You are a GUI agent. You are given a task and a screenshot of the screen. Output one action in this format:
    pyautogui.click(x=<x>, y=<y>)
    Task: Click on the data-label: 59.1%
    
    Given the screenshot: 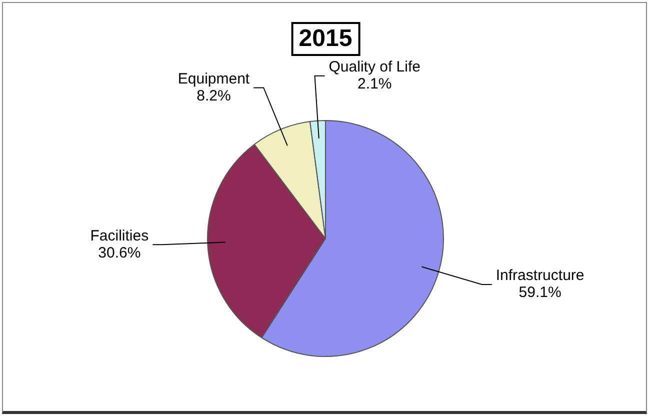 What is the action you would take?
    pyautogui.click(x=540, y=293)
    